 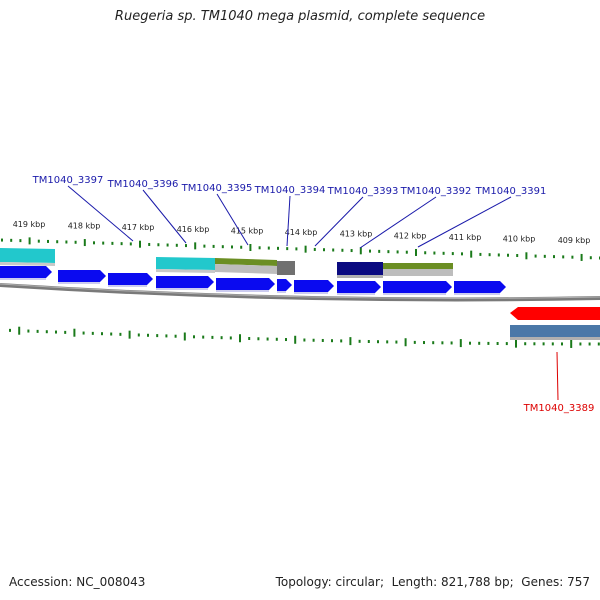 What do you see at coordinates (27, 264) in the screenshot?
I see `feature-bar-cyan-left-shadow` at bounding box center [27, 264].